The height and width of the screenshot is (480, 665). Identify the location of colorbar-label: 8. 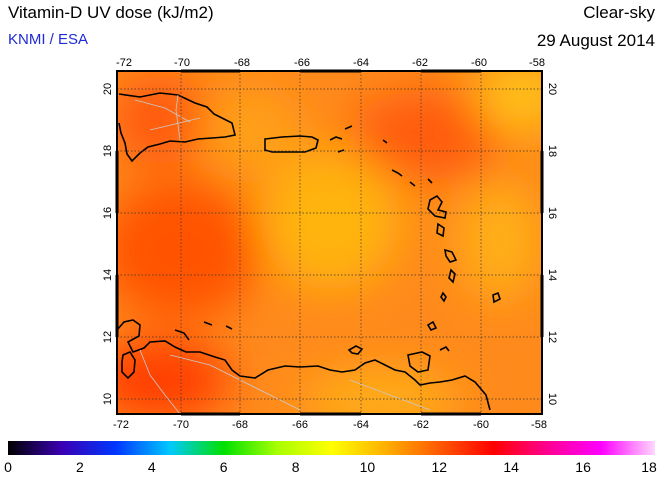
(295, 467).